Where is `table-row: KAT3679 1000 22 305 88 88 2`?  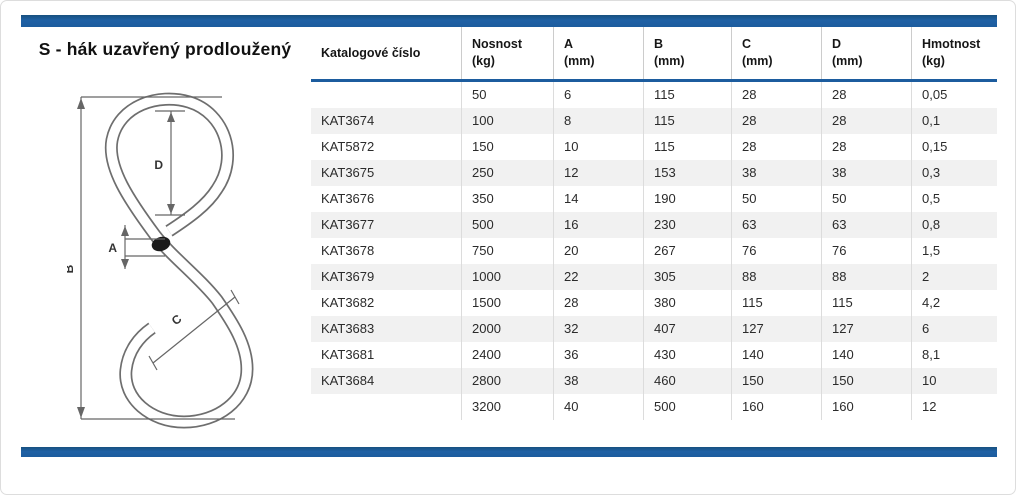
table-row: KAT3679 1000 22 305 88 88 2 is located at coordinates (654, 277).